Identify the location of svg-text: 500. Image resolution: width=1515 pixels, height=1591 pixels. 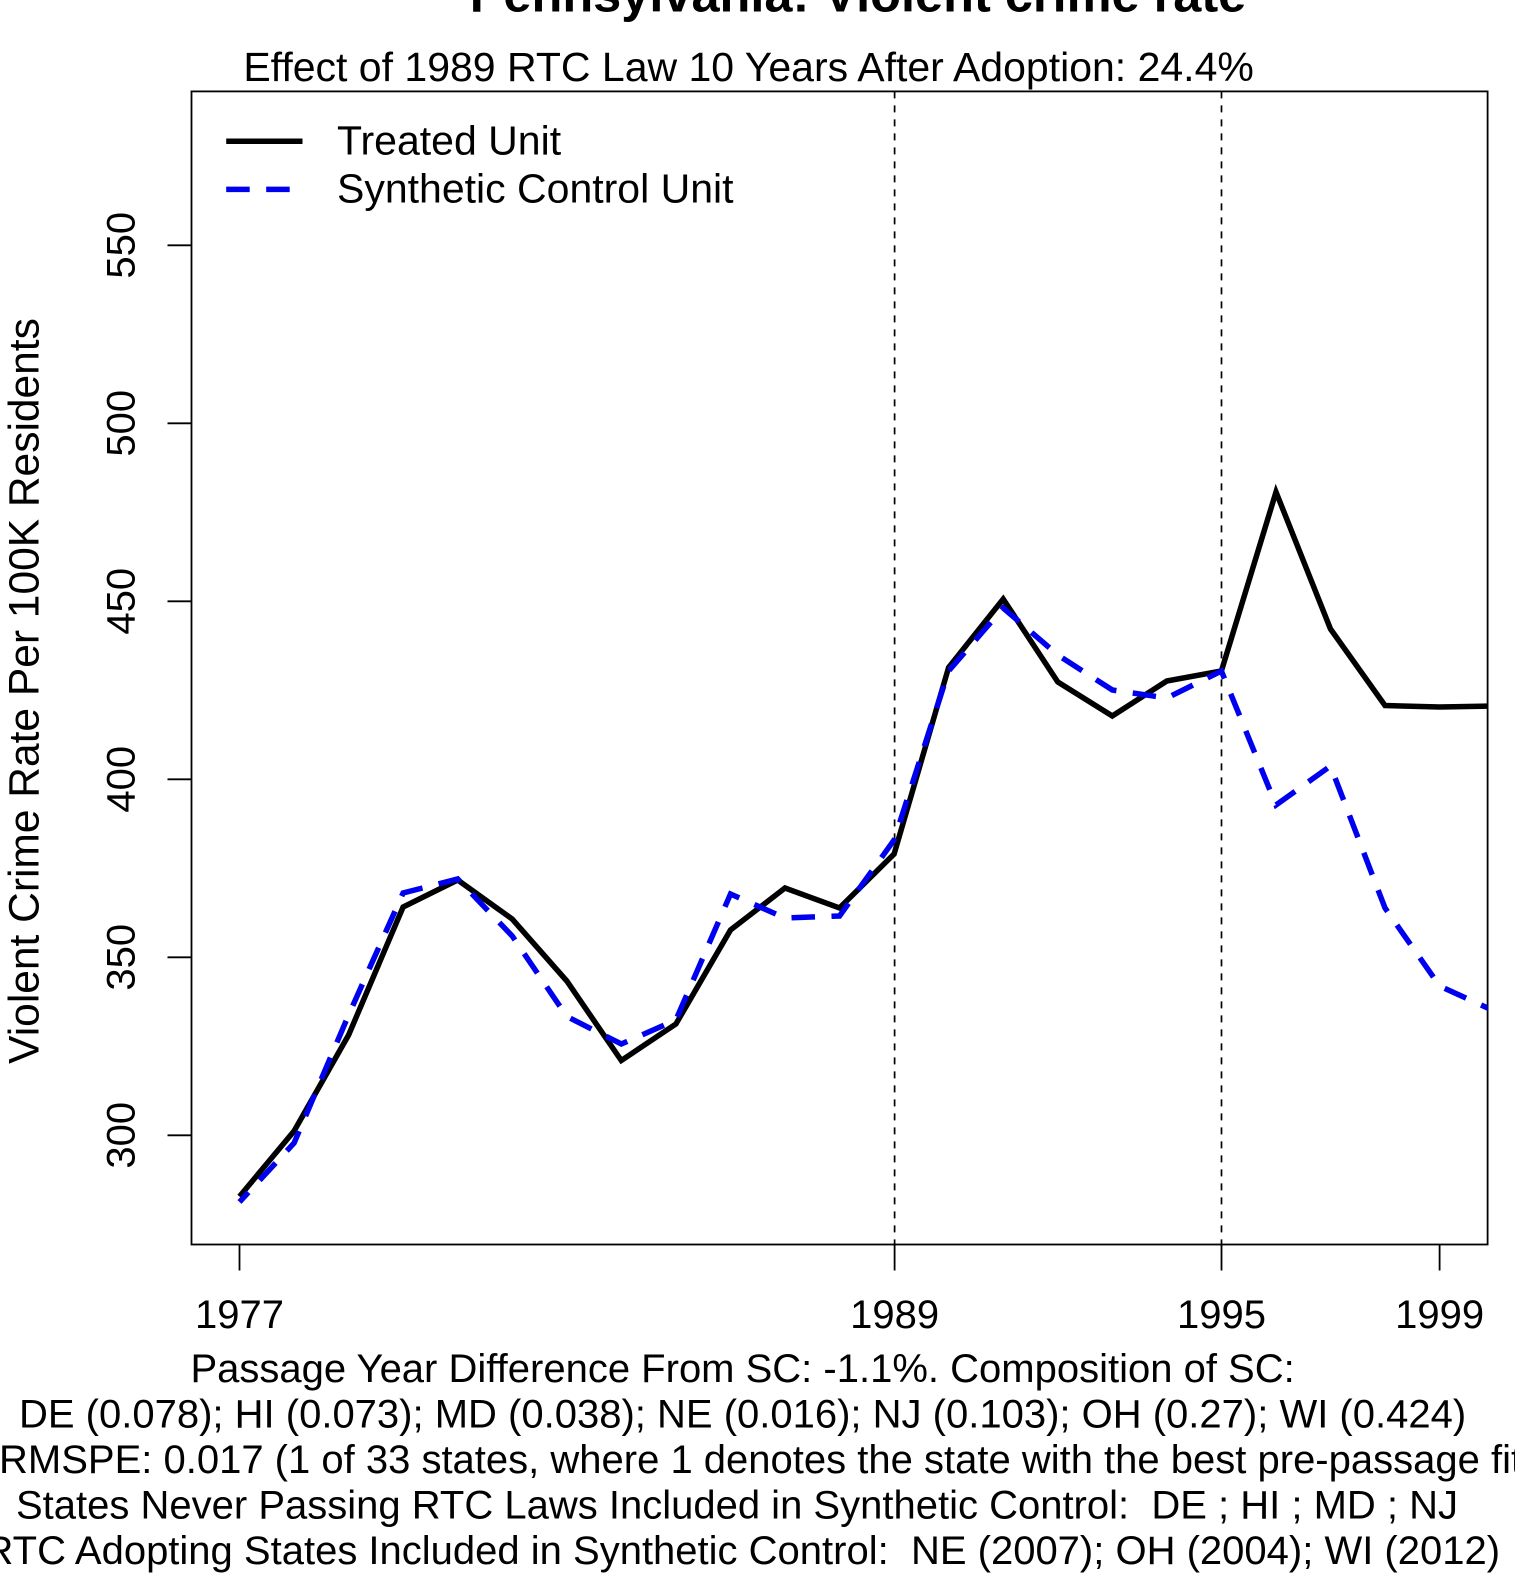
(121, 423).